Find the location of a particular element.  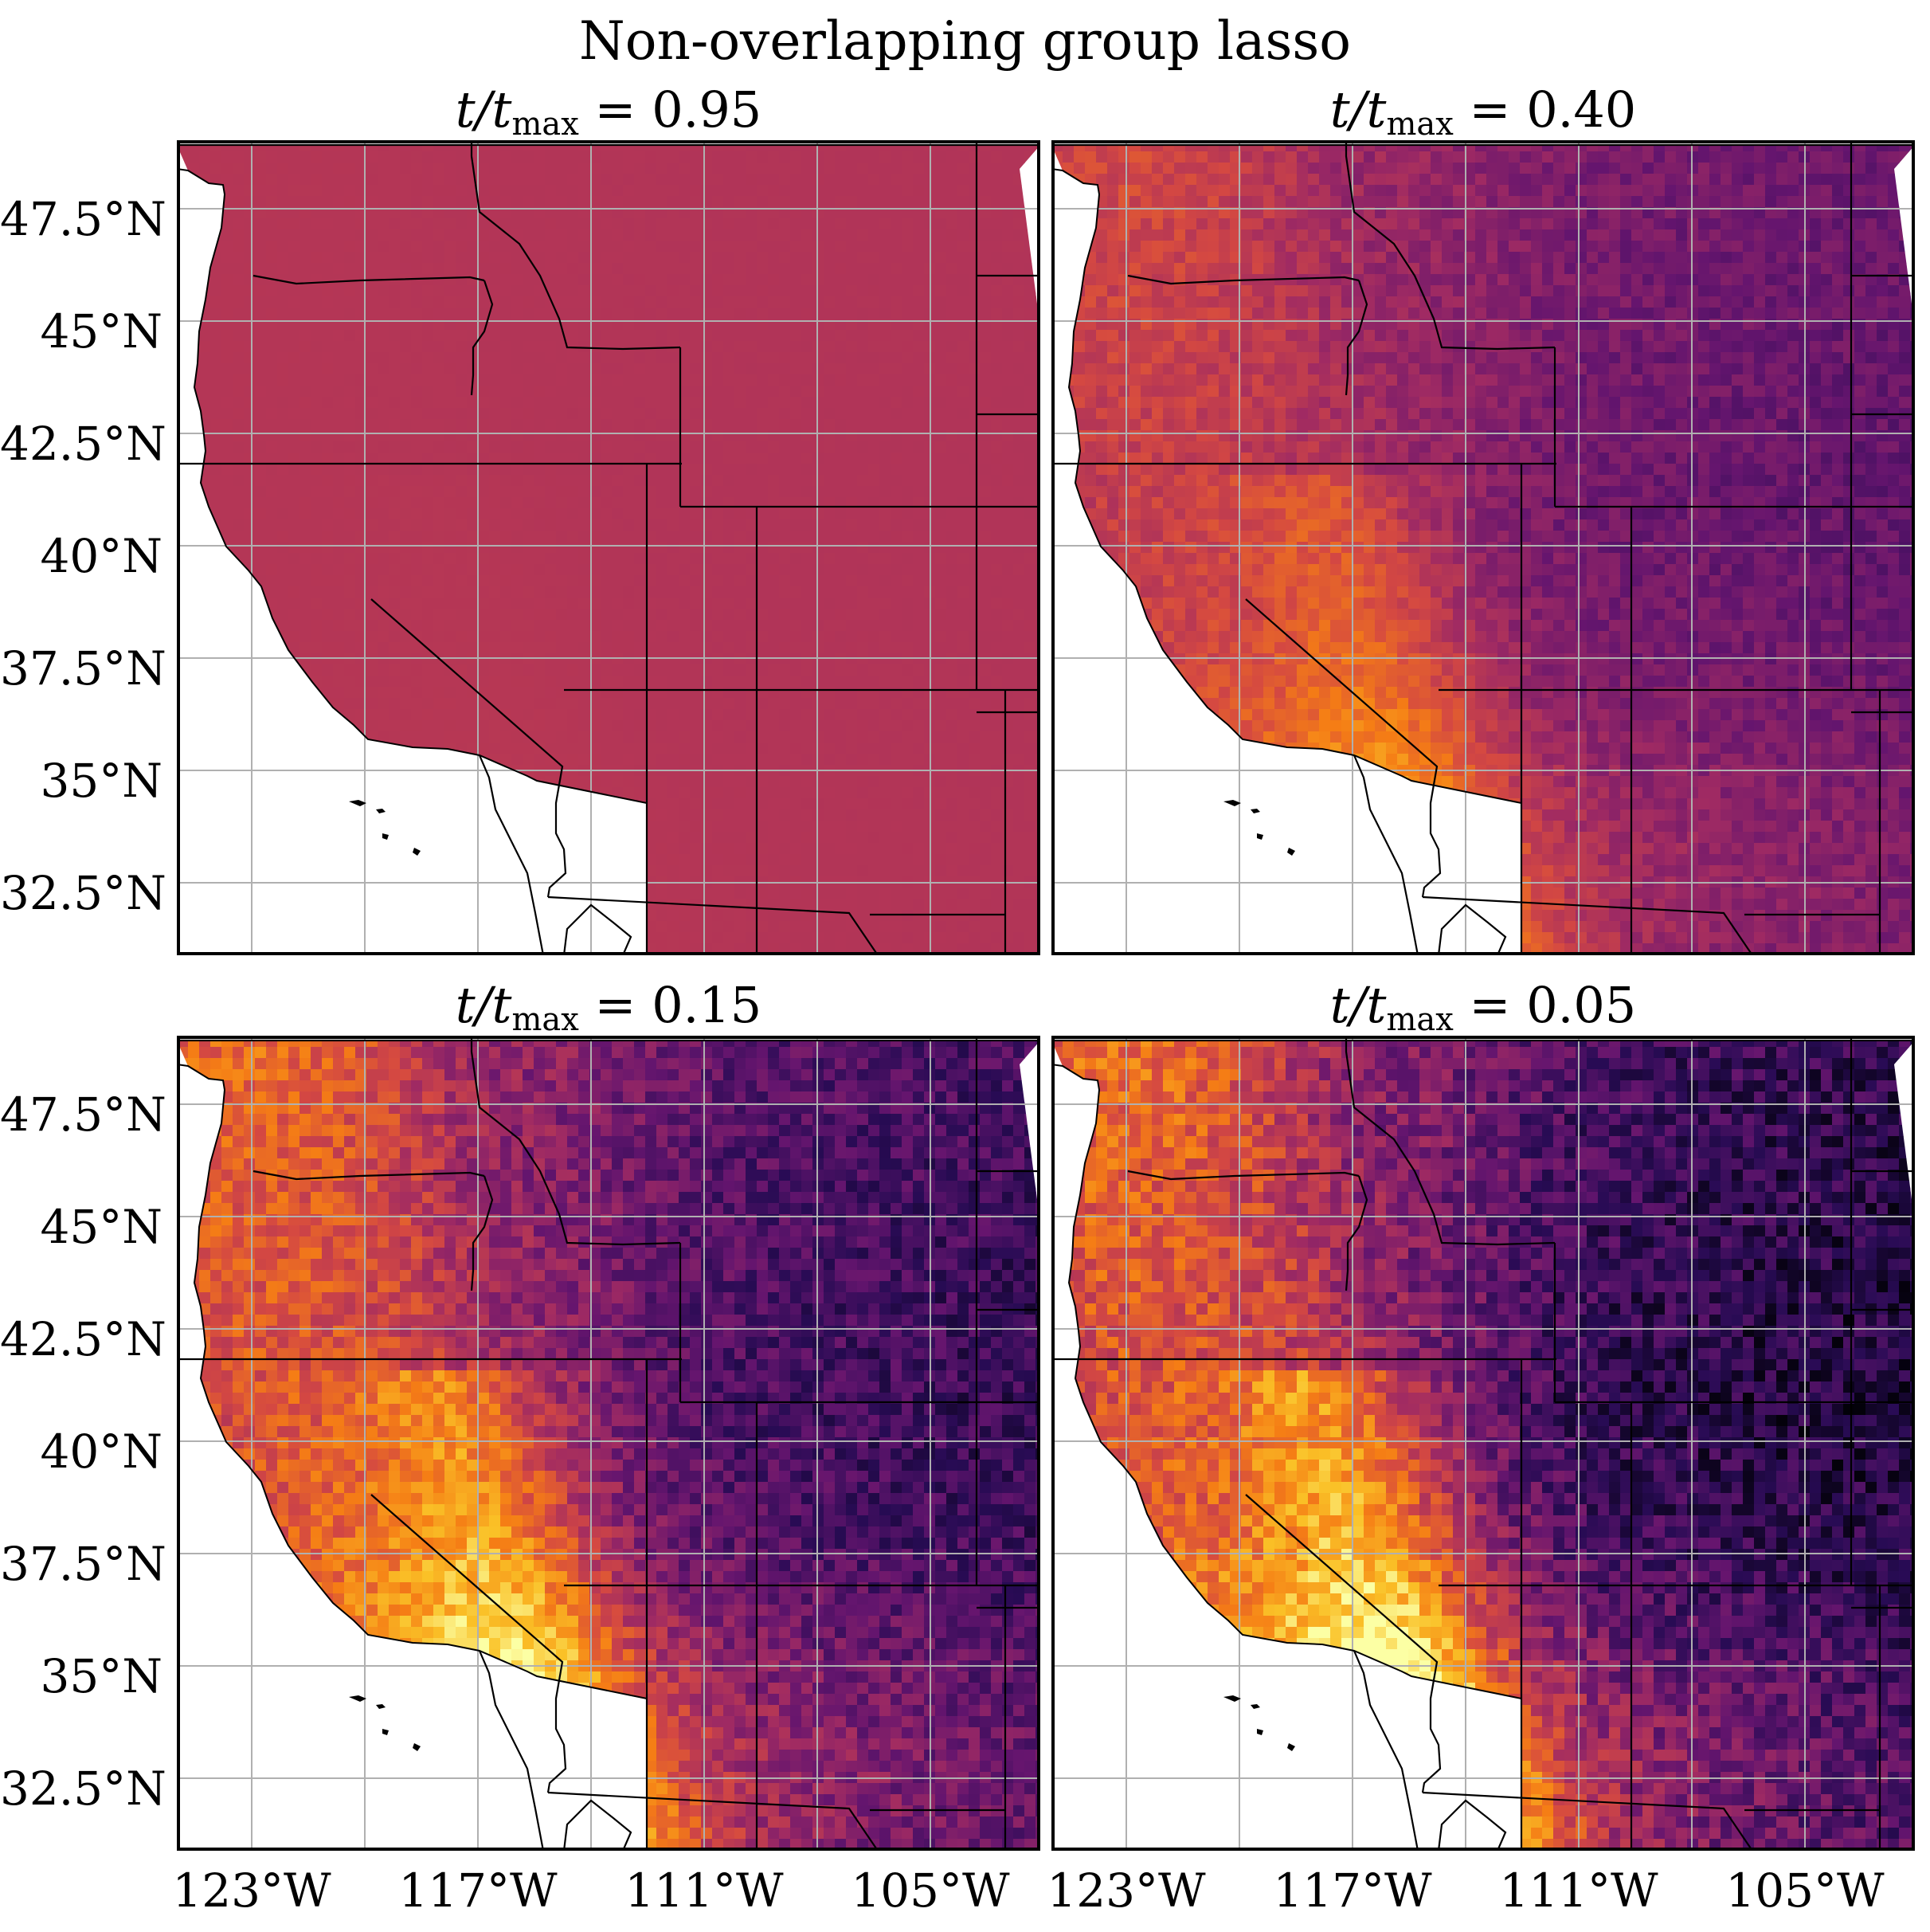

panel-title-3: t/tmax = 0.15 is located at coordinates (608, 1012).